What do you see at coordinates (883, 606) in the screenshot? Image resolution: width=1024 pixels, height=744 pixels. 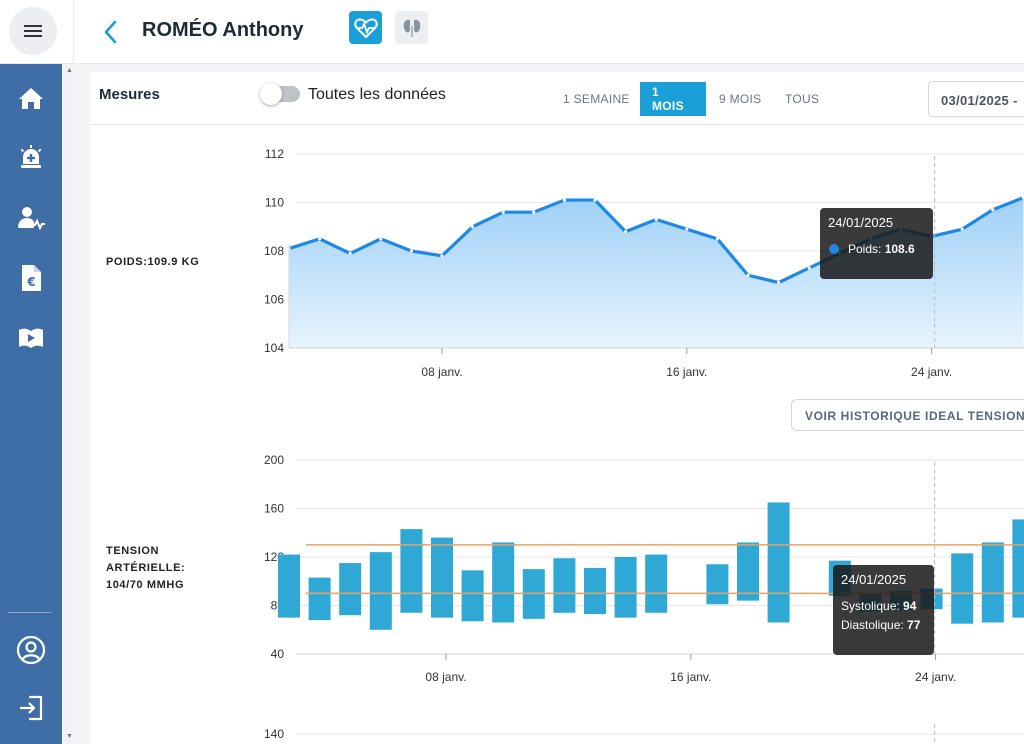 I see `bp-tooltip-systolic: Systolique: 94` at bounding box center [883, 606].